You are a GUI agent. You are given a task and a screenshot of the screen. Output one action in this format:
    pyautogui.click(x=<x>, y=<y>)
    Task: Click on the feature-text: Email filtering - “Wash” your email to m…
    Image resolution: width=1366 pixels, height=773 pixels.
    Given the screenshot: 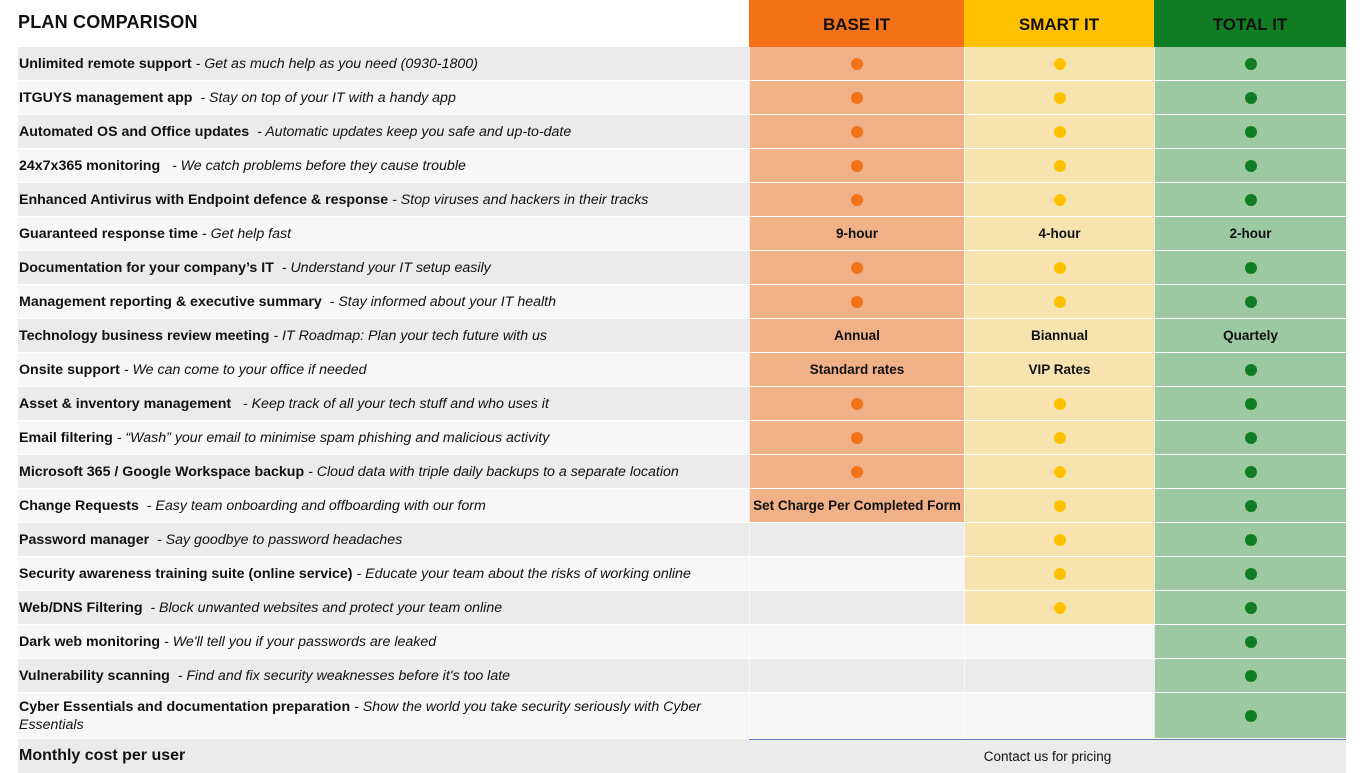 What is the action you would take?
    pyautogui.click(x=284, y=438)
    